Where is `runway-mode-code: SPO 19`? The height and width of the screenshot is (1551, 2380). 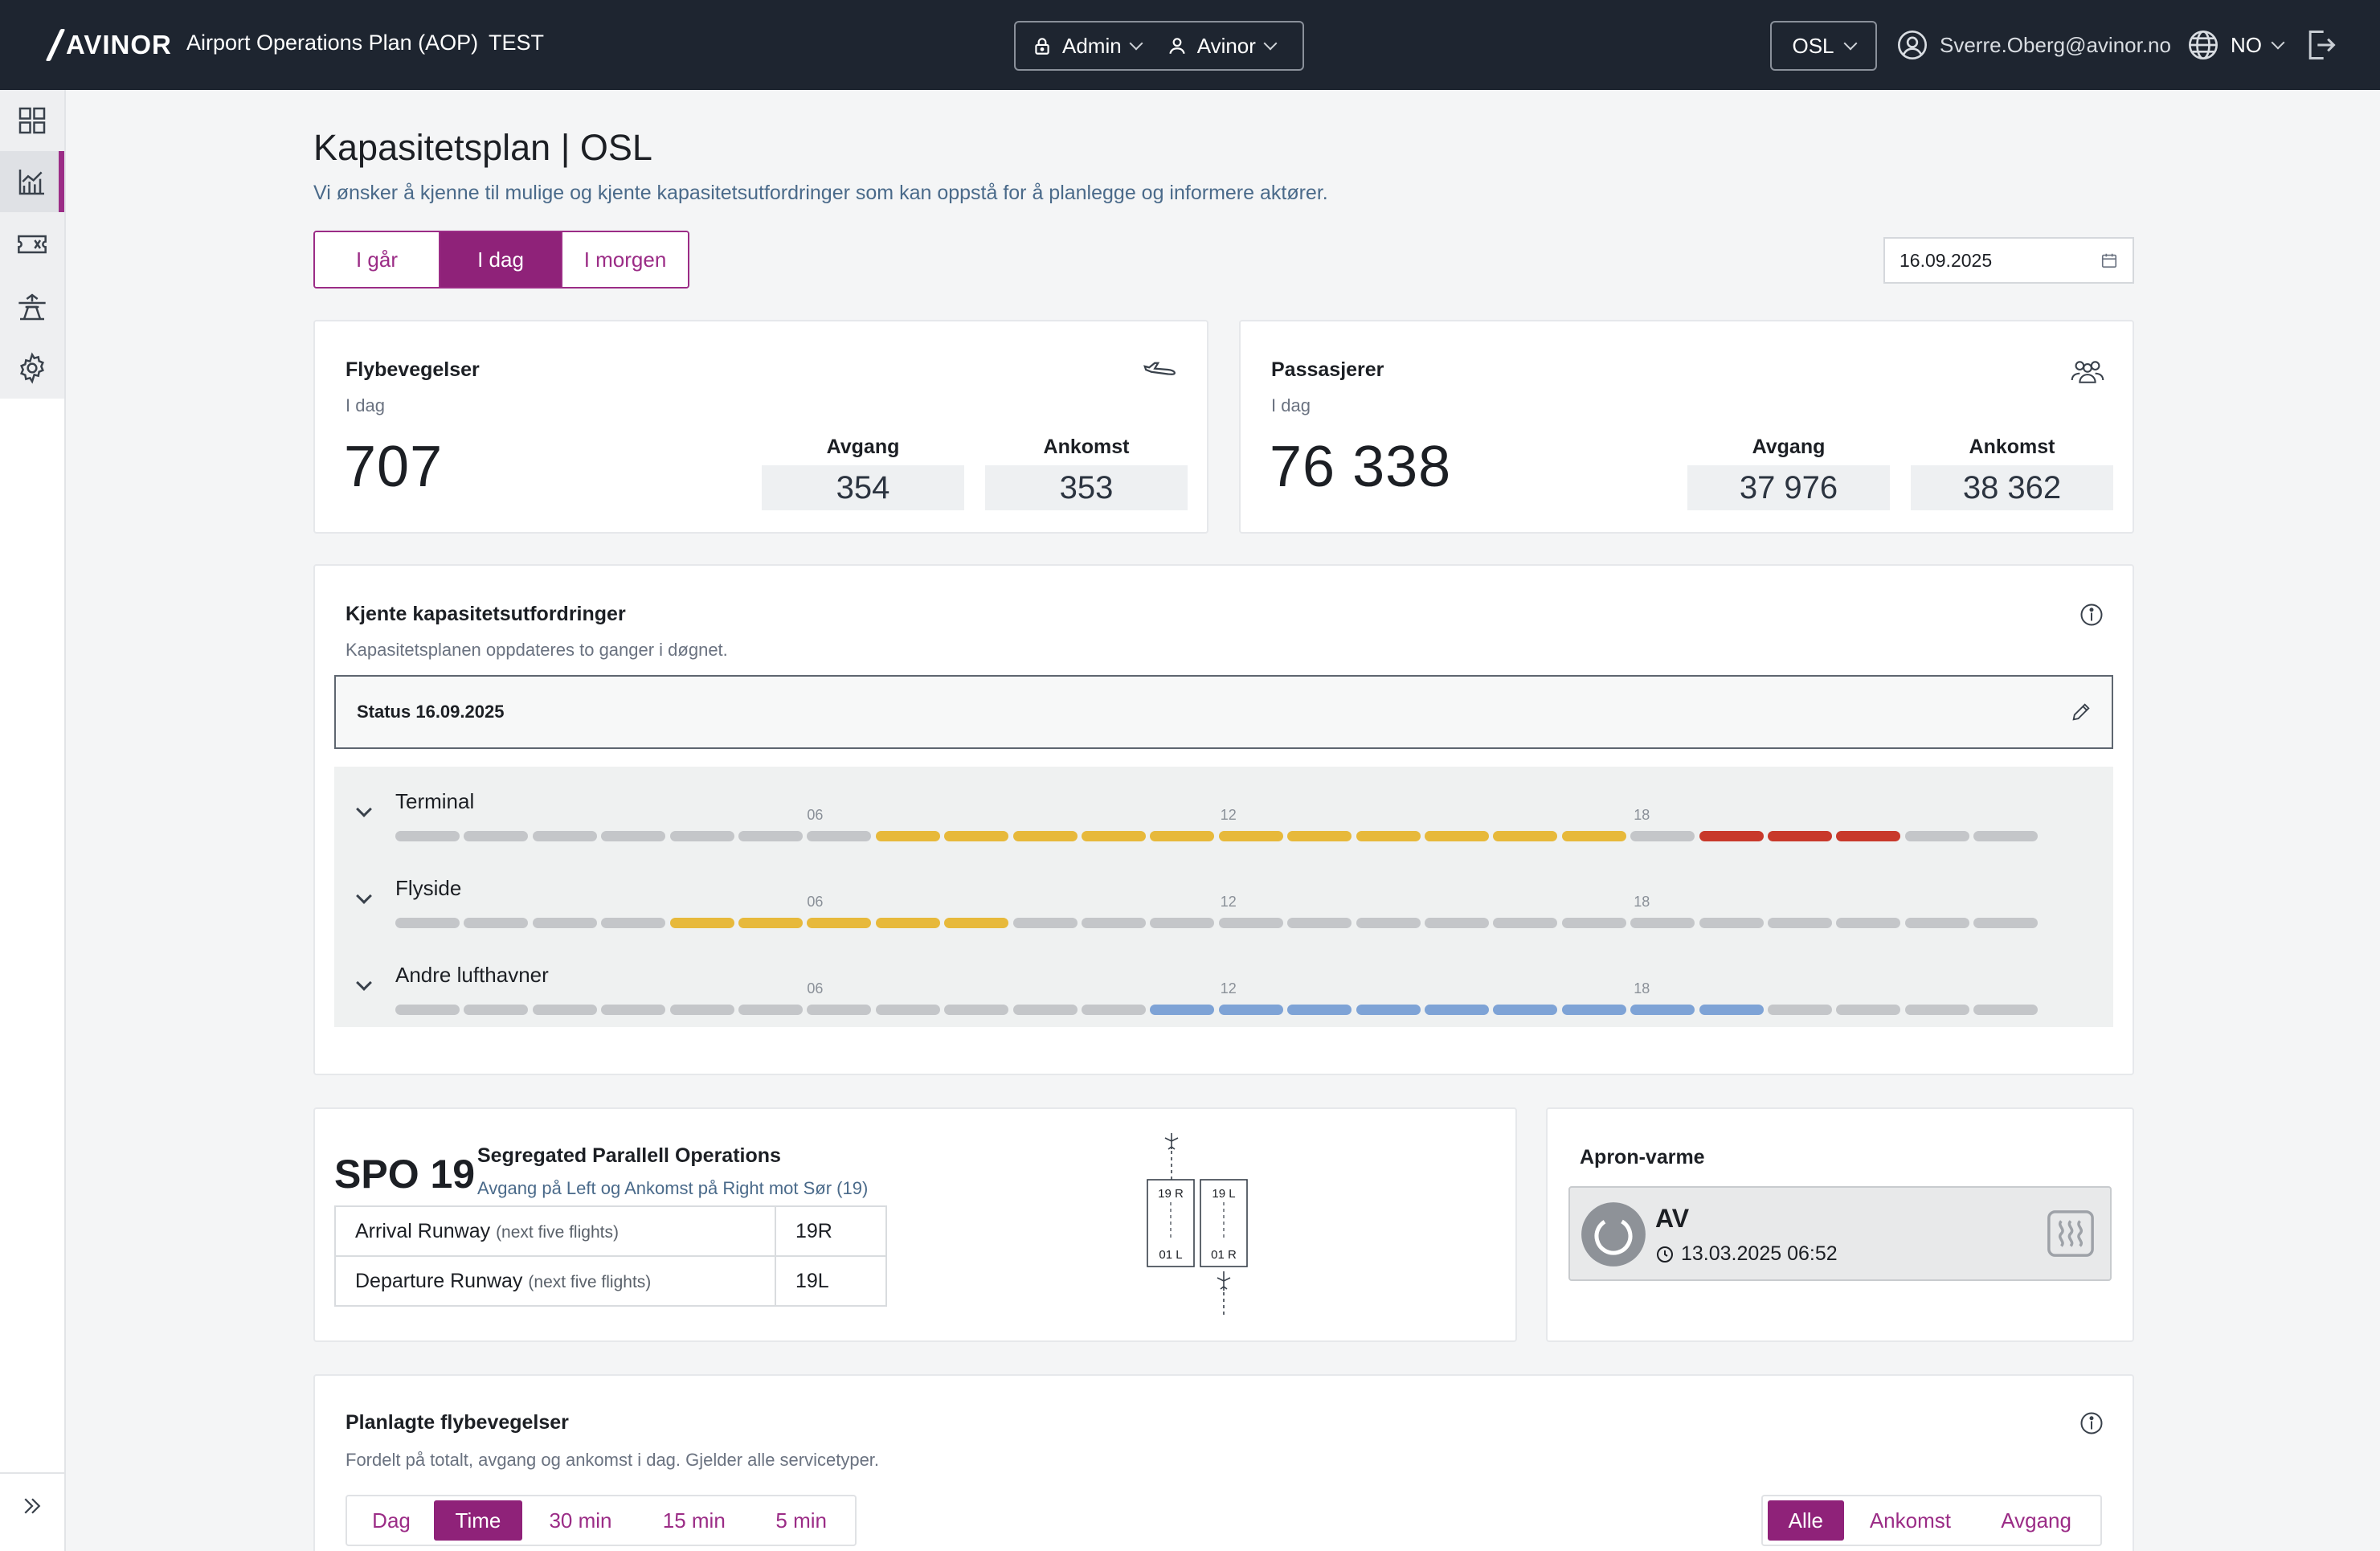 runway-mode-code: SPO 19 is located at coordinates (405, 1174).